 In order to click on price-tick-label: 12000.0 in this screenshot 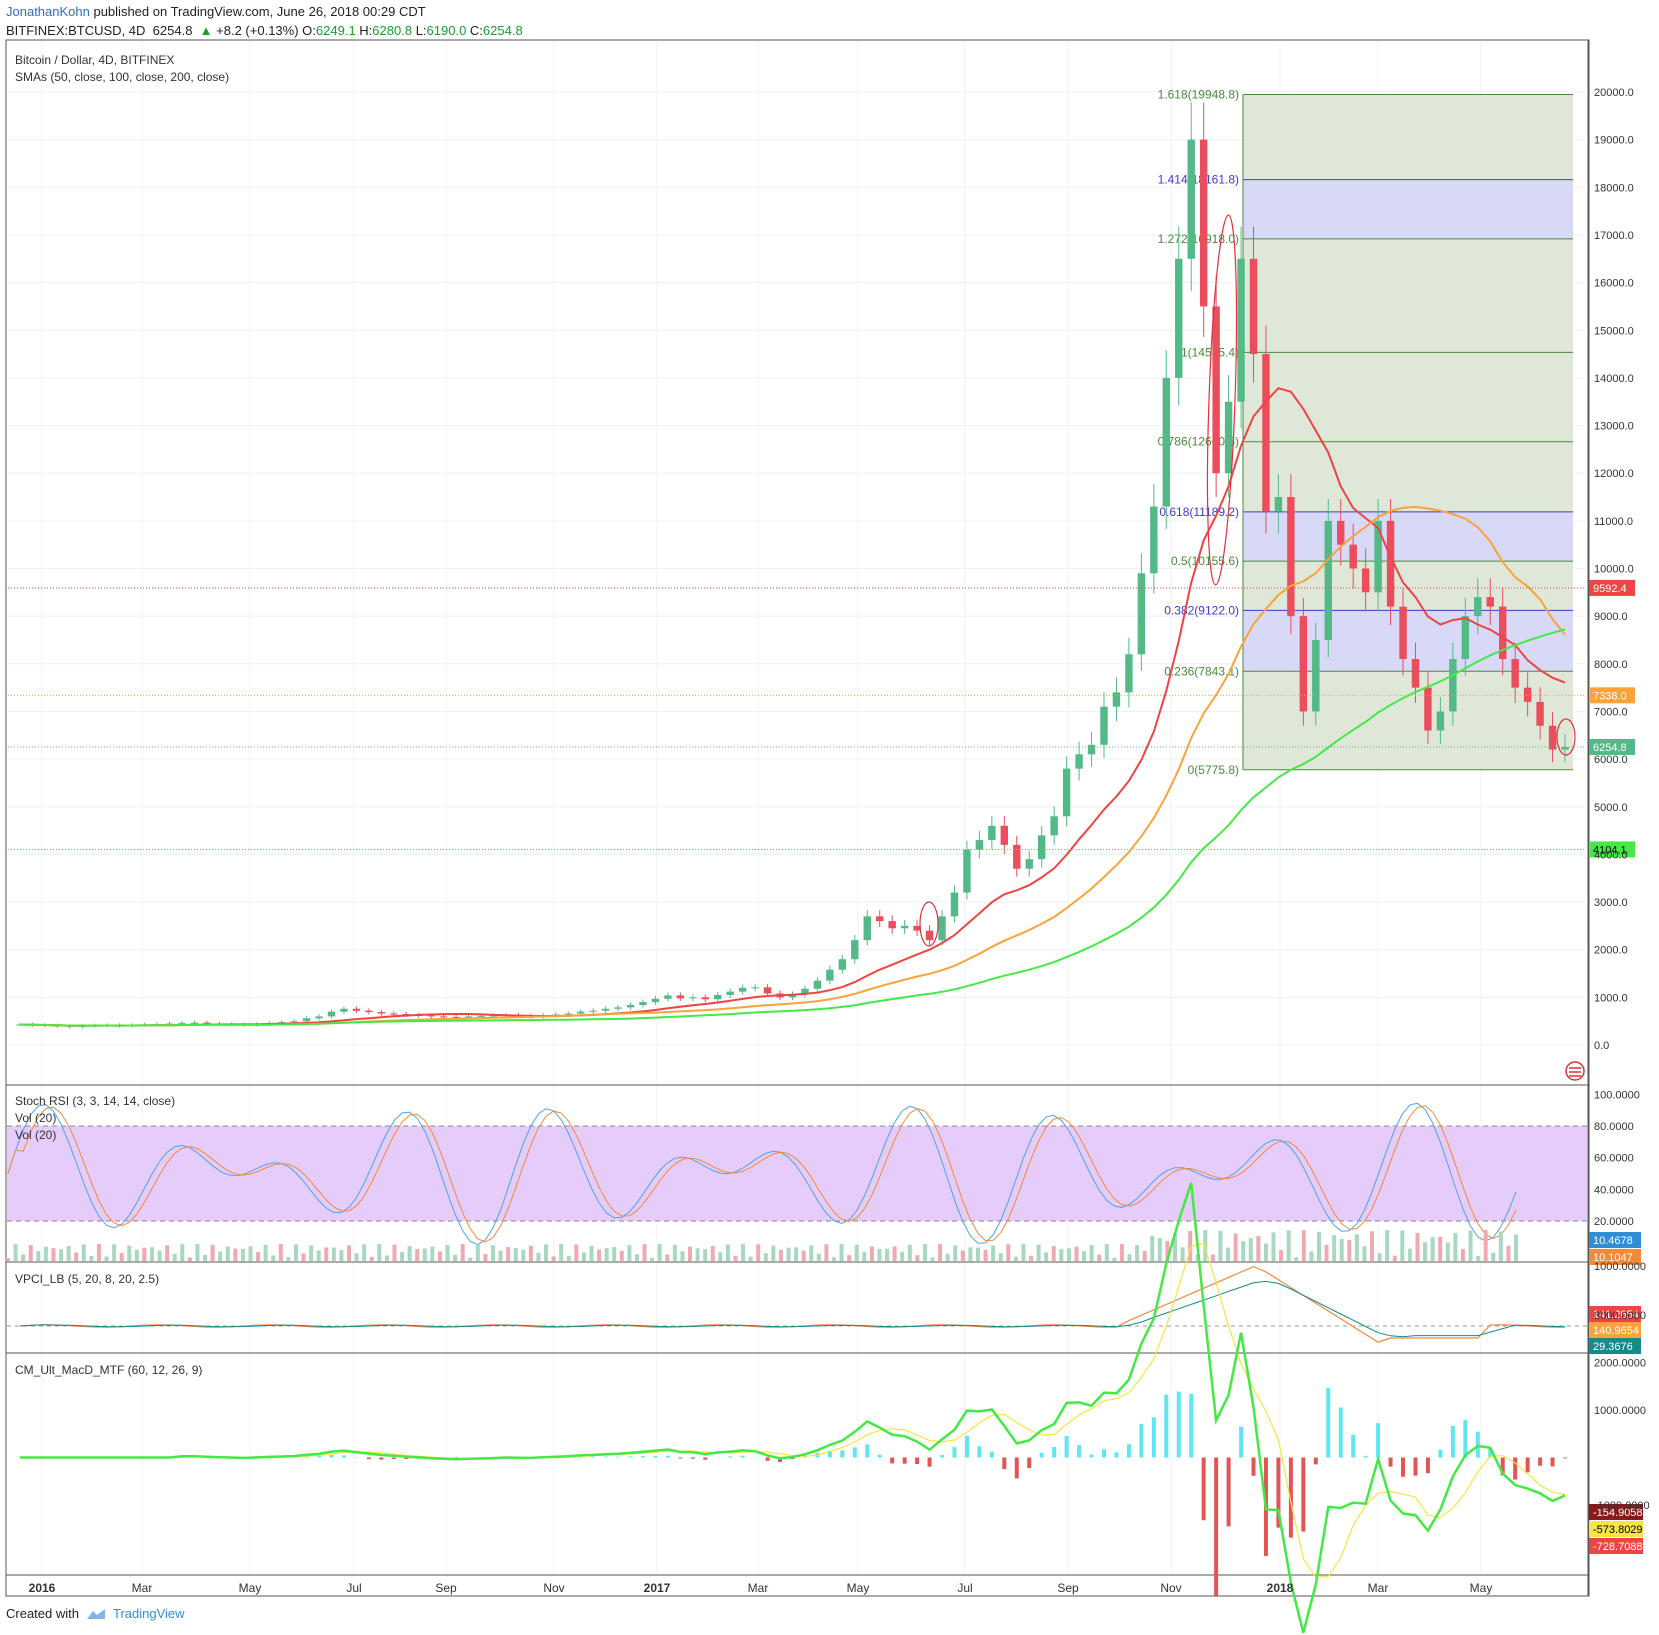, I will do `click(1614, 474)`.